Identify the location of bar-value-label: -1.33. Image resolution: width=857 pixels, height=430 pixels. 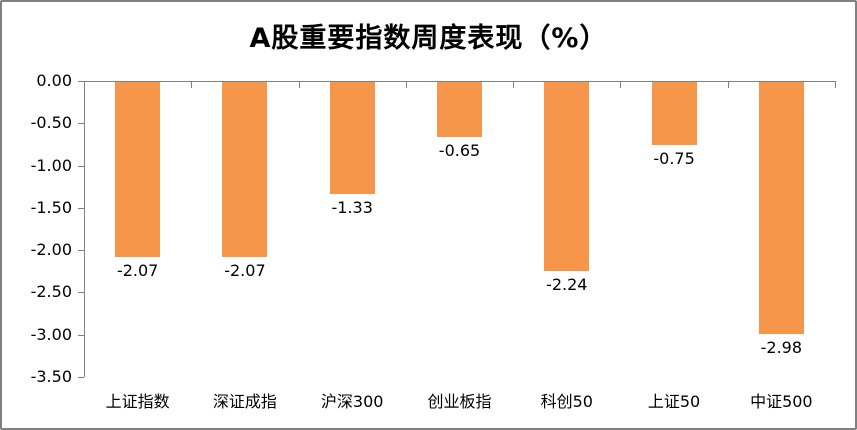
(352, 208).